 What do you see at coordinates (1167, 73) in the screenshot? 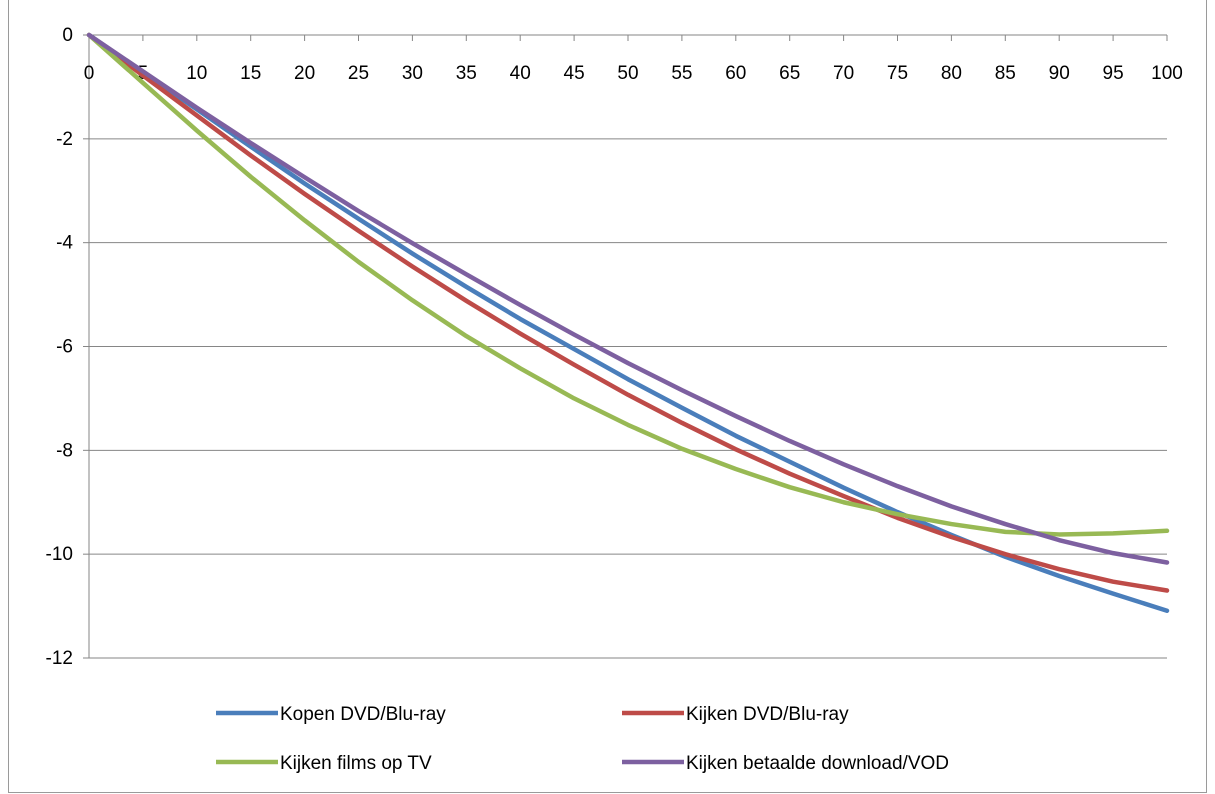
I see `x-tick-label: 100` at bounding box center [1167, 73].